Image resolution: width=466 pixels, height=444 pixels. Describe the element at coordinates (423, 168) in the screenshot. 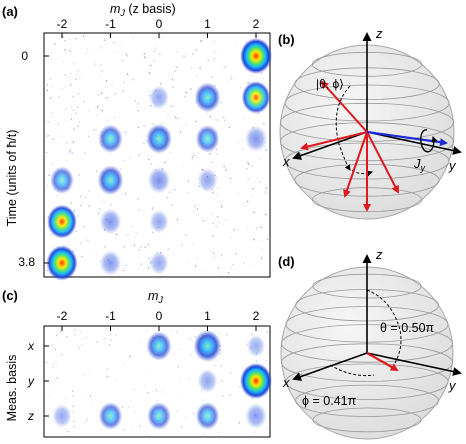

I see `panel-b-operator-sub: y` at that location.